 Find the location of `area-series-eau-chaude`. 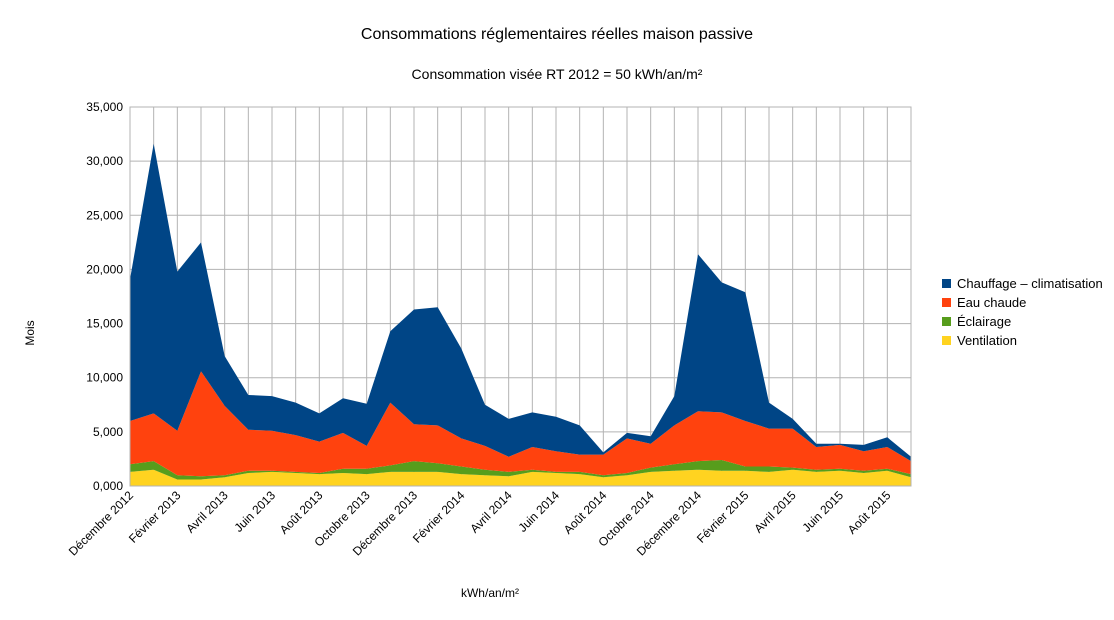

area-series-eau-chaude is located at coordinates (520, 424).